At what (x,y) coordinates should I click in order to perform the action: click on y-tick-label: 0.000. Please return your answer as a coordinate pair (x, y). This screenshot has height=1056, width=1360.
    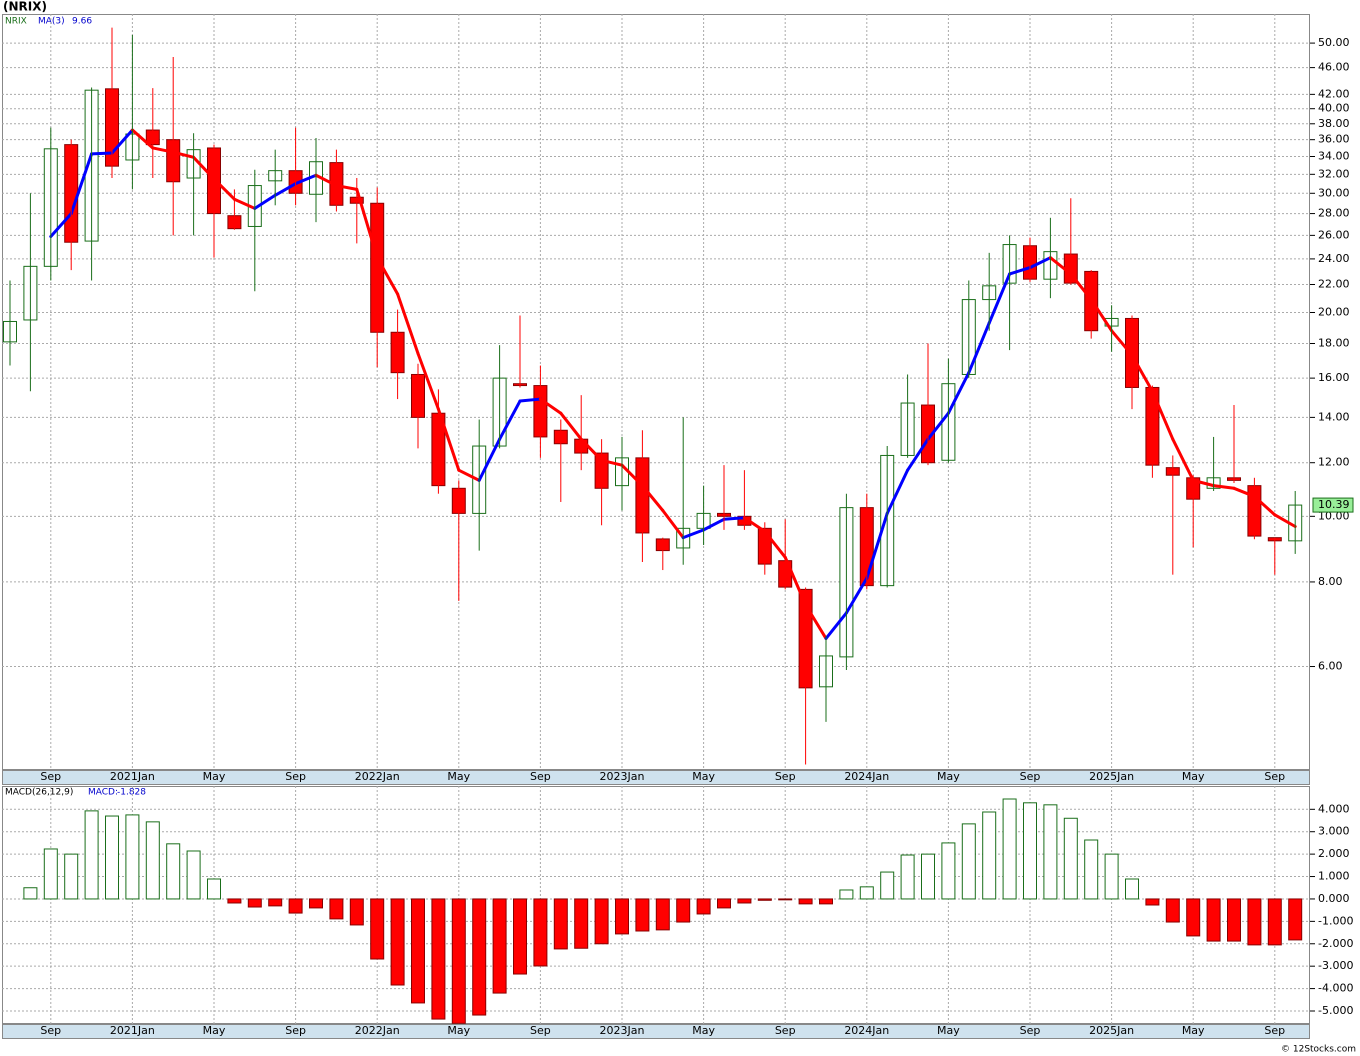
    Looking at the image, I should click on (1334, 898).